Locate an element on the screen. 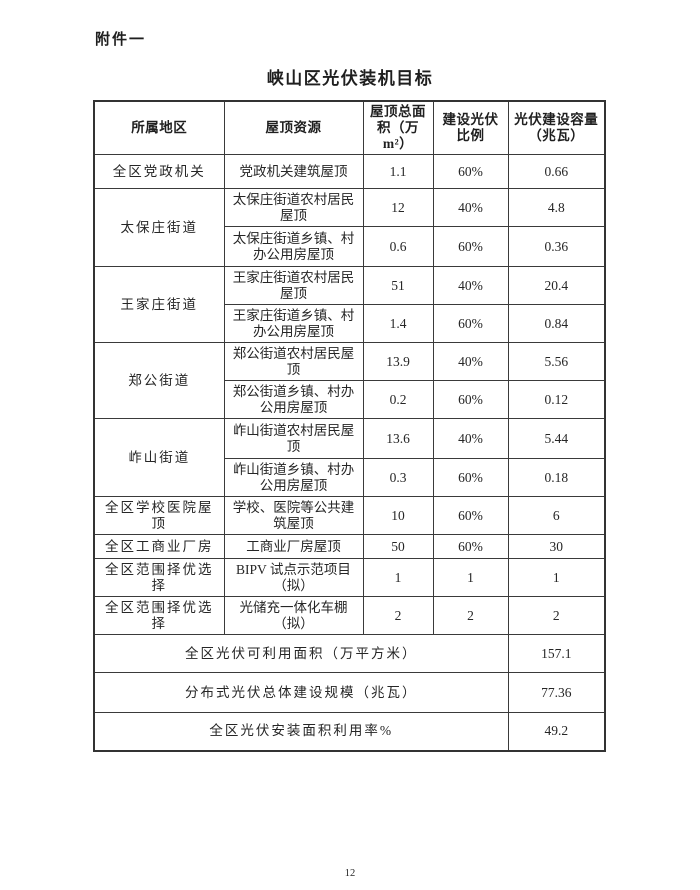 The image size is (700, 890). table-header: 所属地区 屋顶资源 屋顶总面积（万m²） 建设光伏比例 光伏建设容量（兆瓦） is located at coordinates (349, 127).